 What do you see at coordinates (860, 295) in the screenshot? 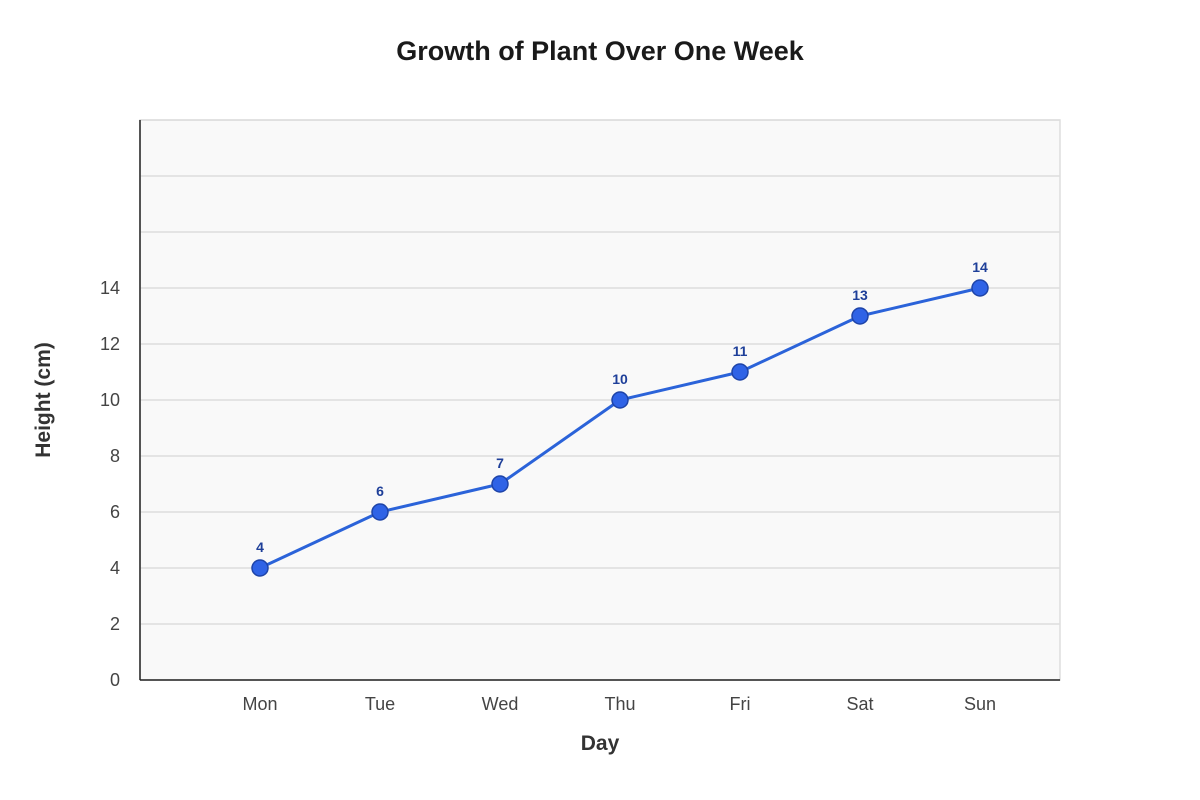
I see `data-label-sat: 13` at bounding box center [860, 295].